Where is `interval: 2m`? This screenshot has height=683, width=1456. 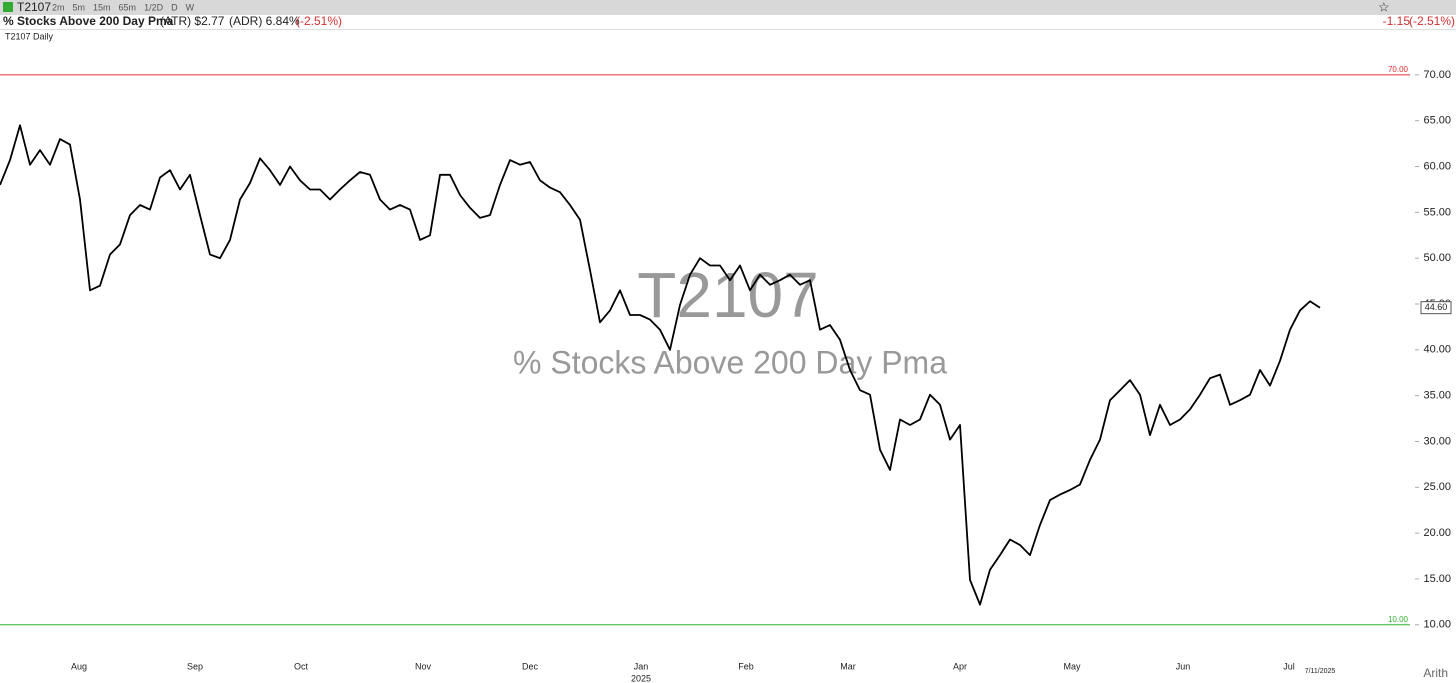 interval: 2m is located at coordinates (58, 7).